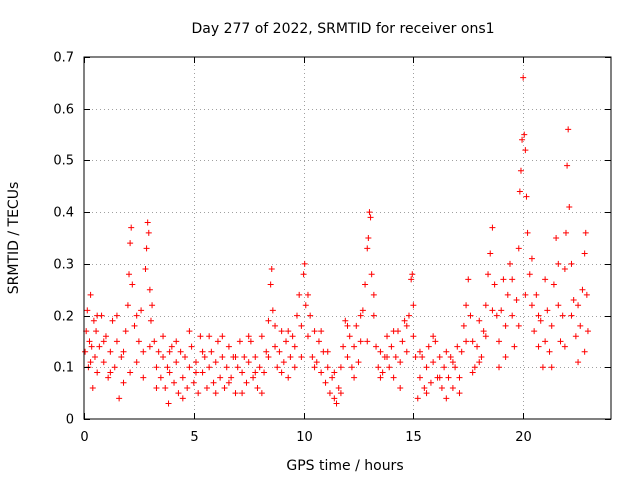 The width and height of the screenshot is (640, 480). Describe the element at coordinates (63, 110) in the screenshot. I see `y-tick-label: 0.6` at that location.